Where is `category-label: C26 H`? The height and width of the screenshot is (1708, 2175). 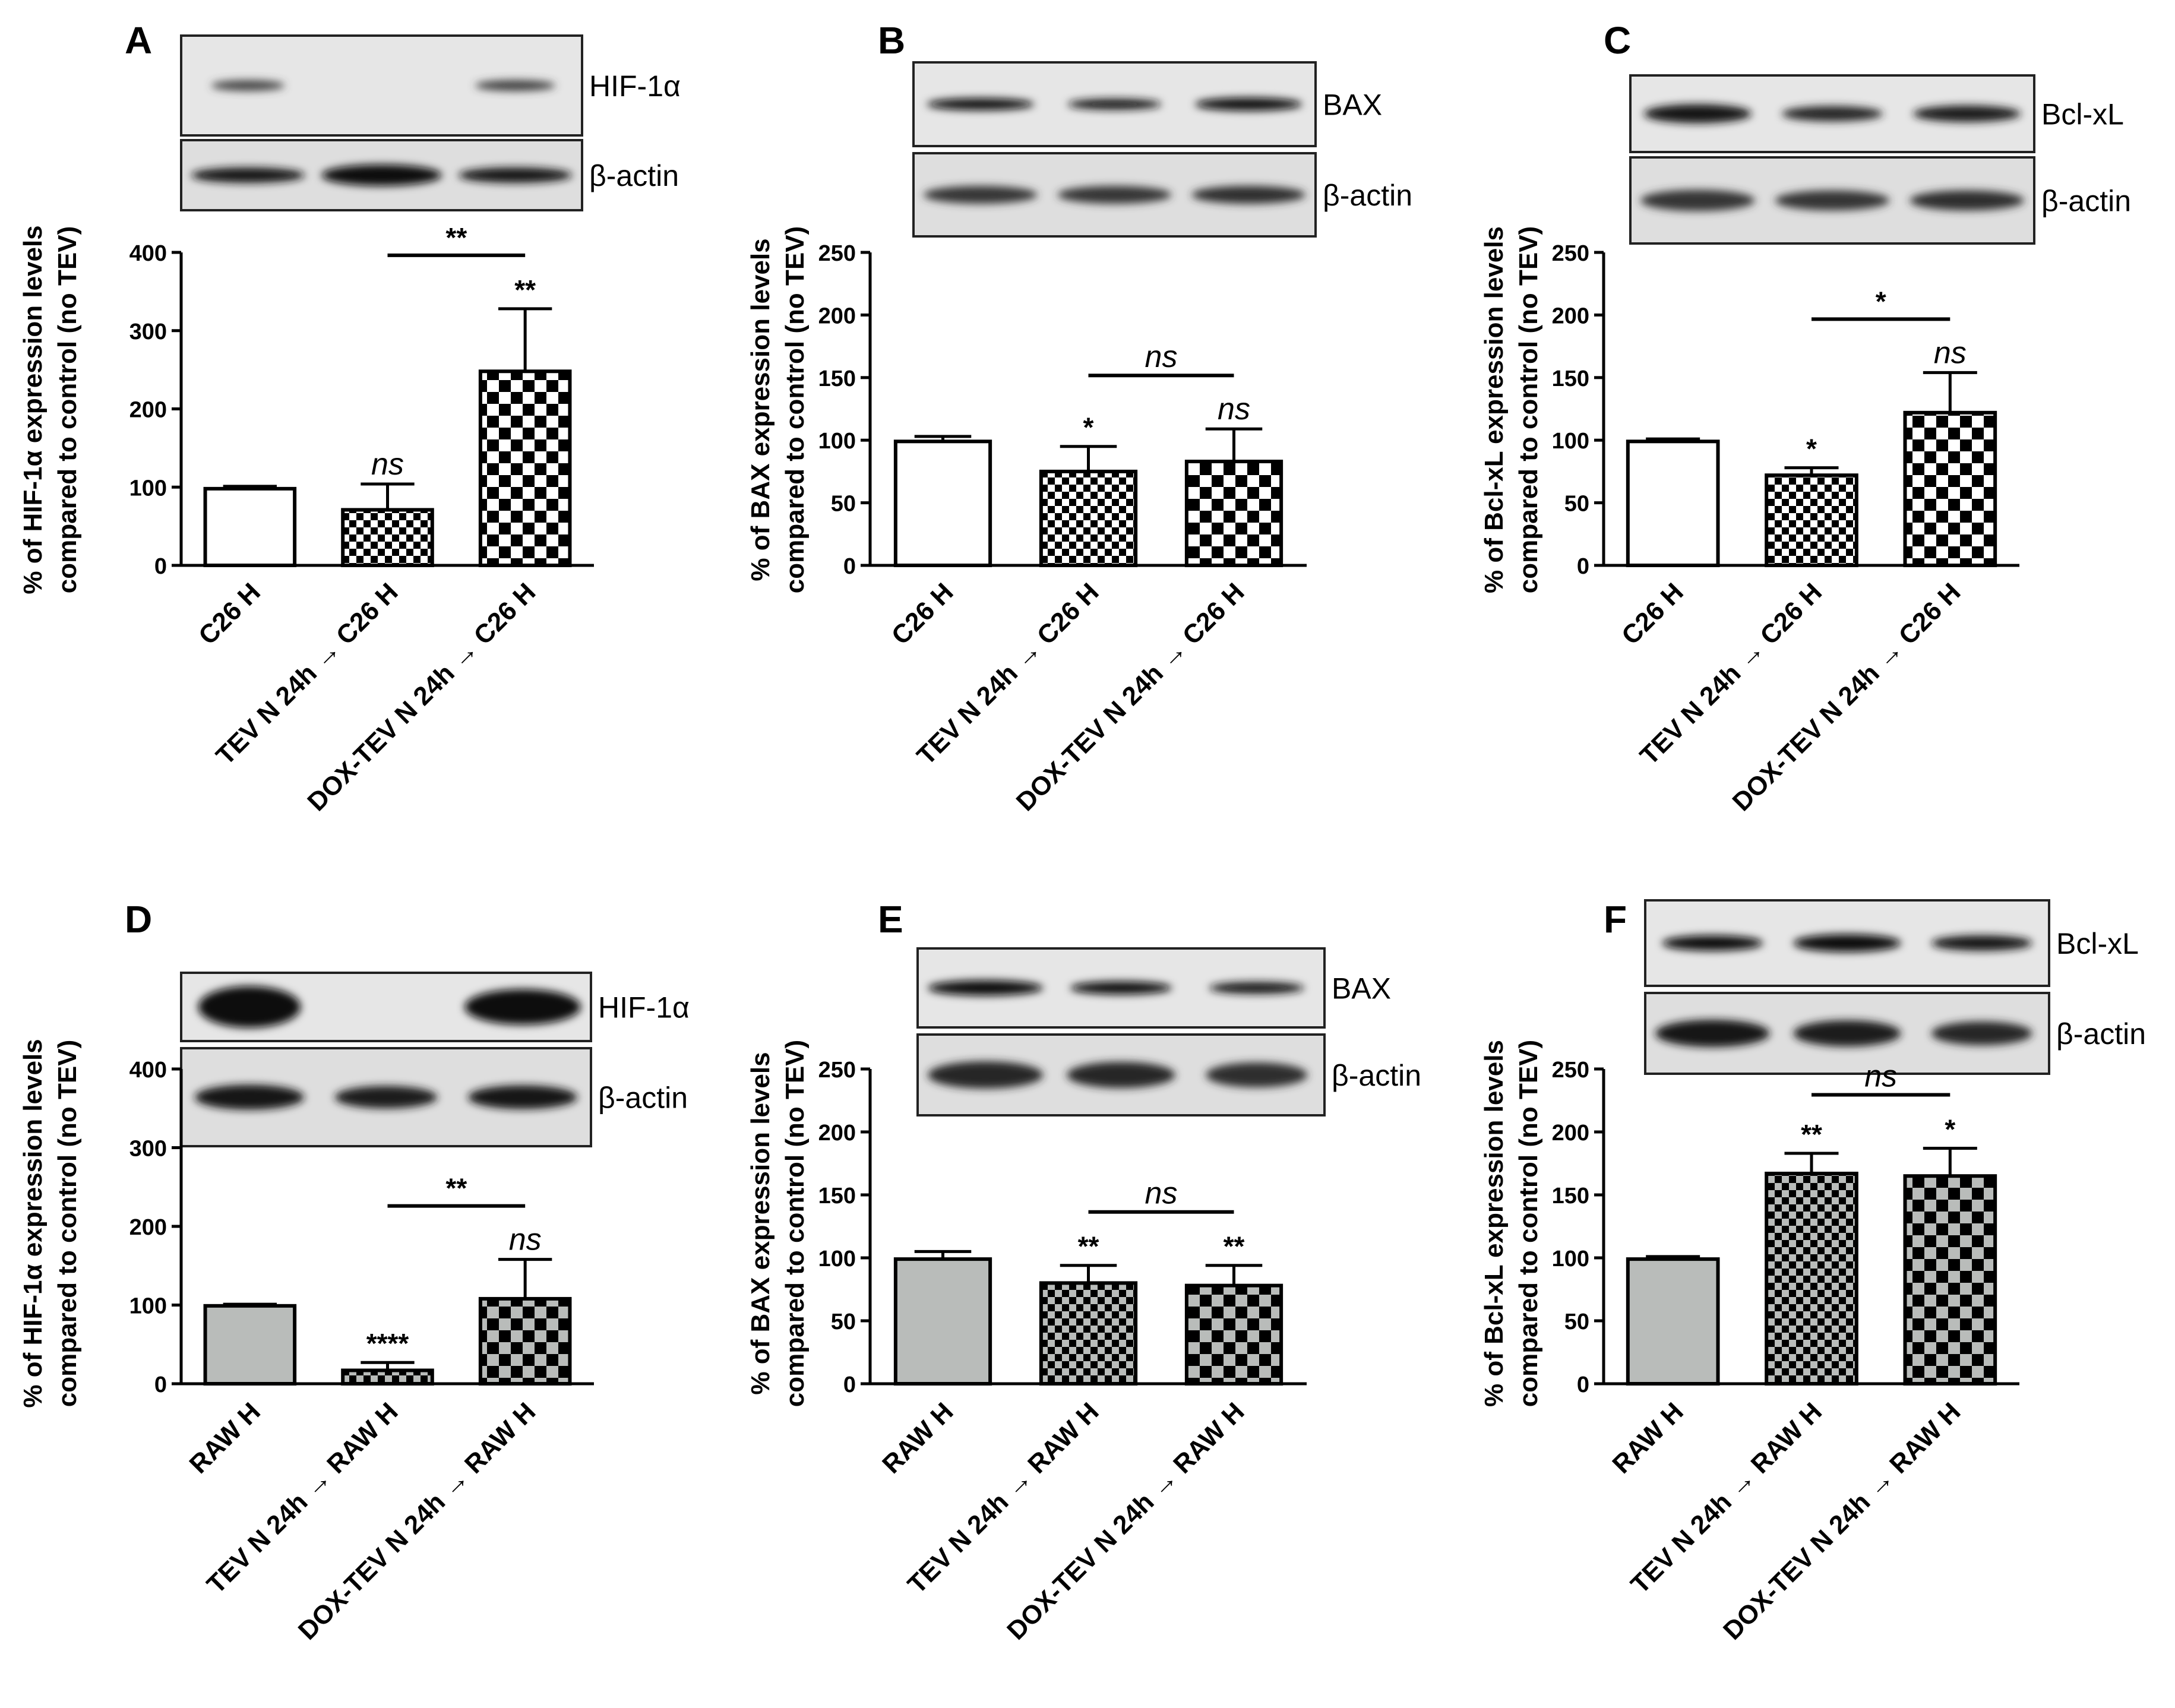
category-label: C26 H is located at coordinates (1652, 613).